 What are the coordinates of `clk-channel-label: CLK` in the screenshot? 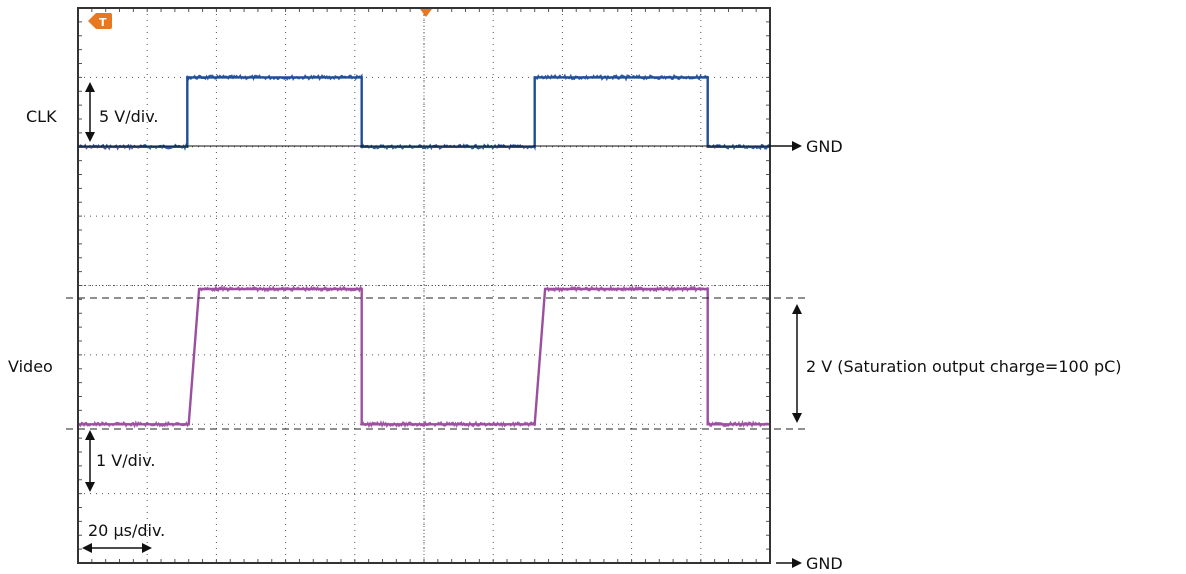 It's located at (41, 116).